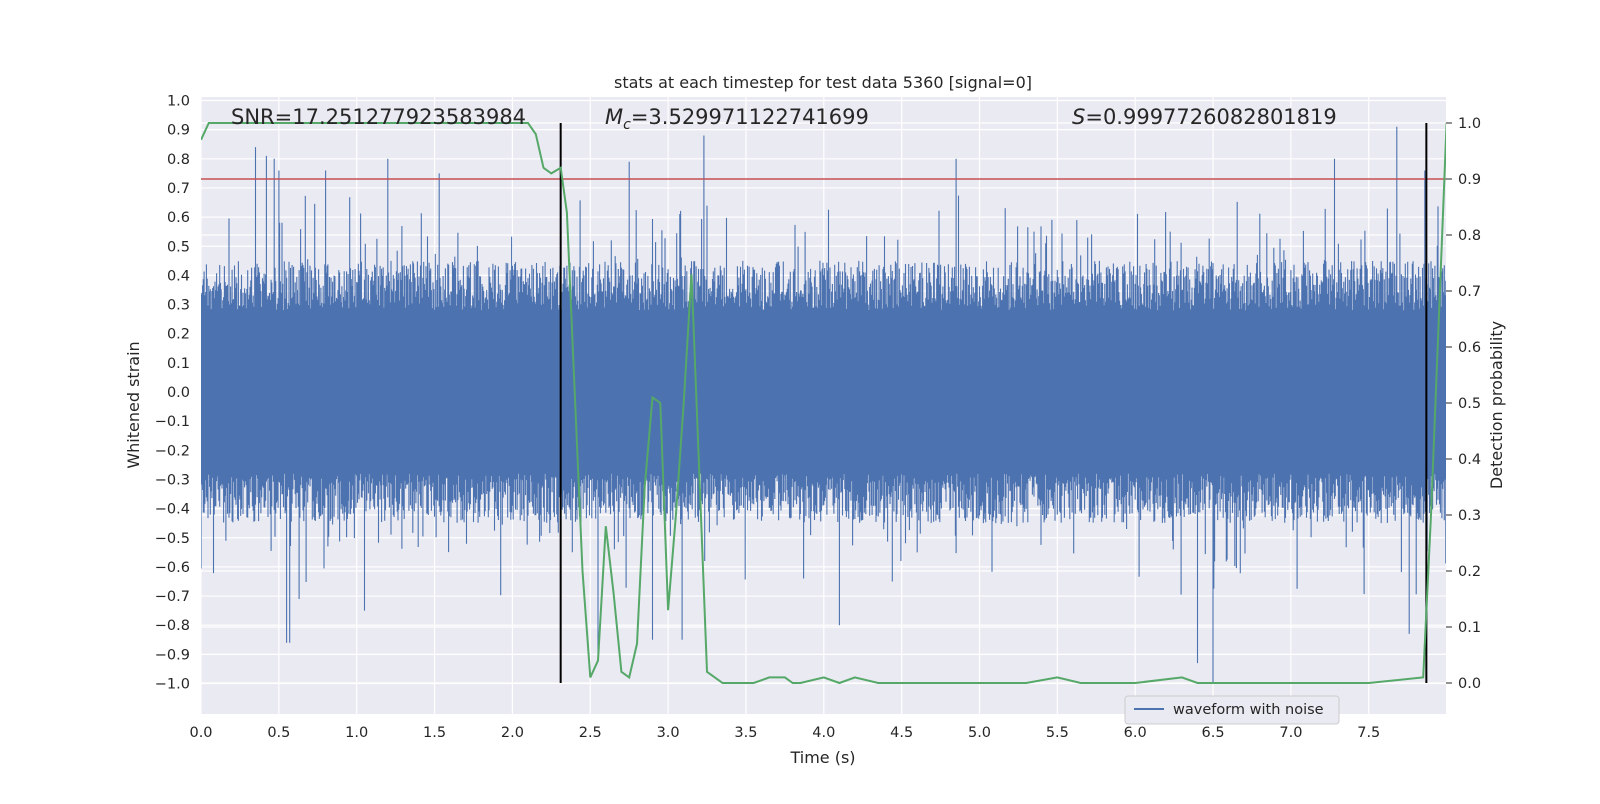 This screenshot has width=1600, height=804. I want to click on x-tick-label: 0.5, so click(278, 733).